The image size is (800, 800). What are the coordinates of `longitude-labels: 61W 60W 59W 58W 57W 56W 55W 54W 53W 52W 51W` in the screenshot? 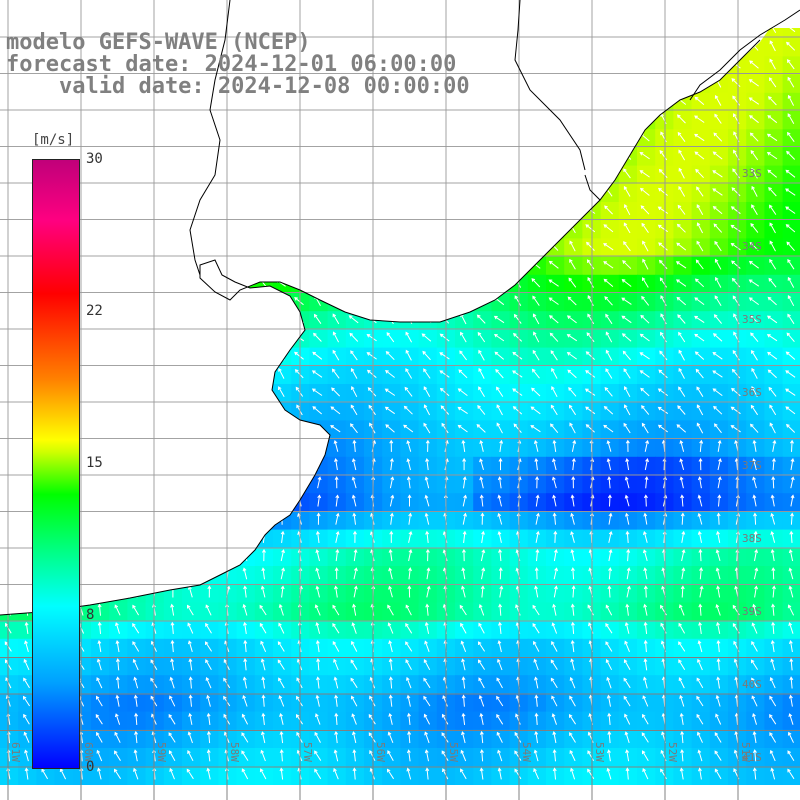 It's located at (380, 752).